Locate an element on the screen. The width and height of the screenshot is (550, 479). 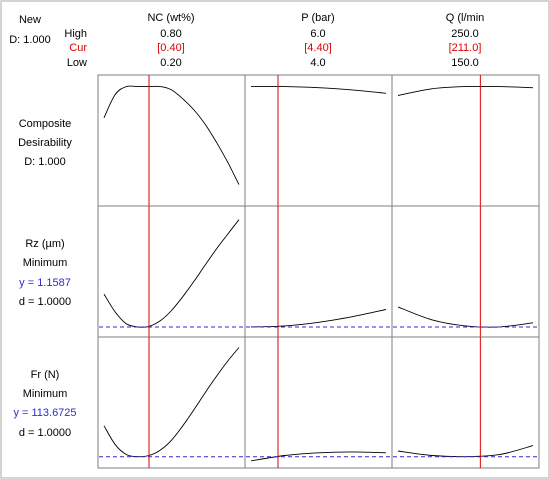
panel-composite-nc is located at coordinates (171, 140).